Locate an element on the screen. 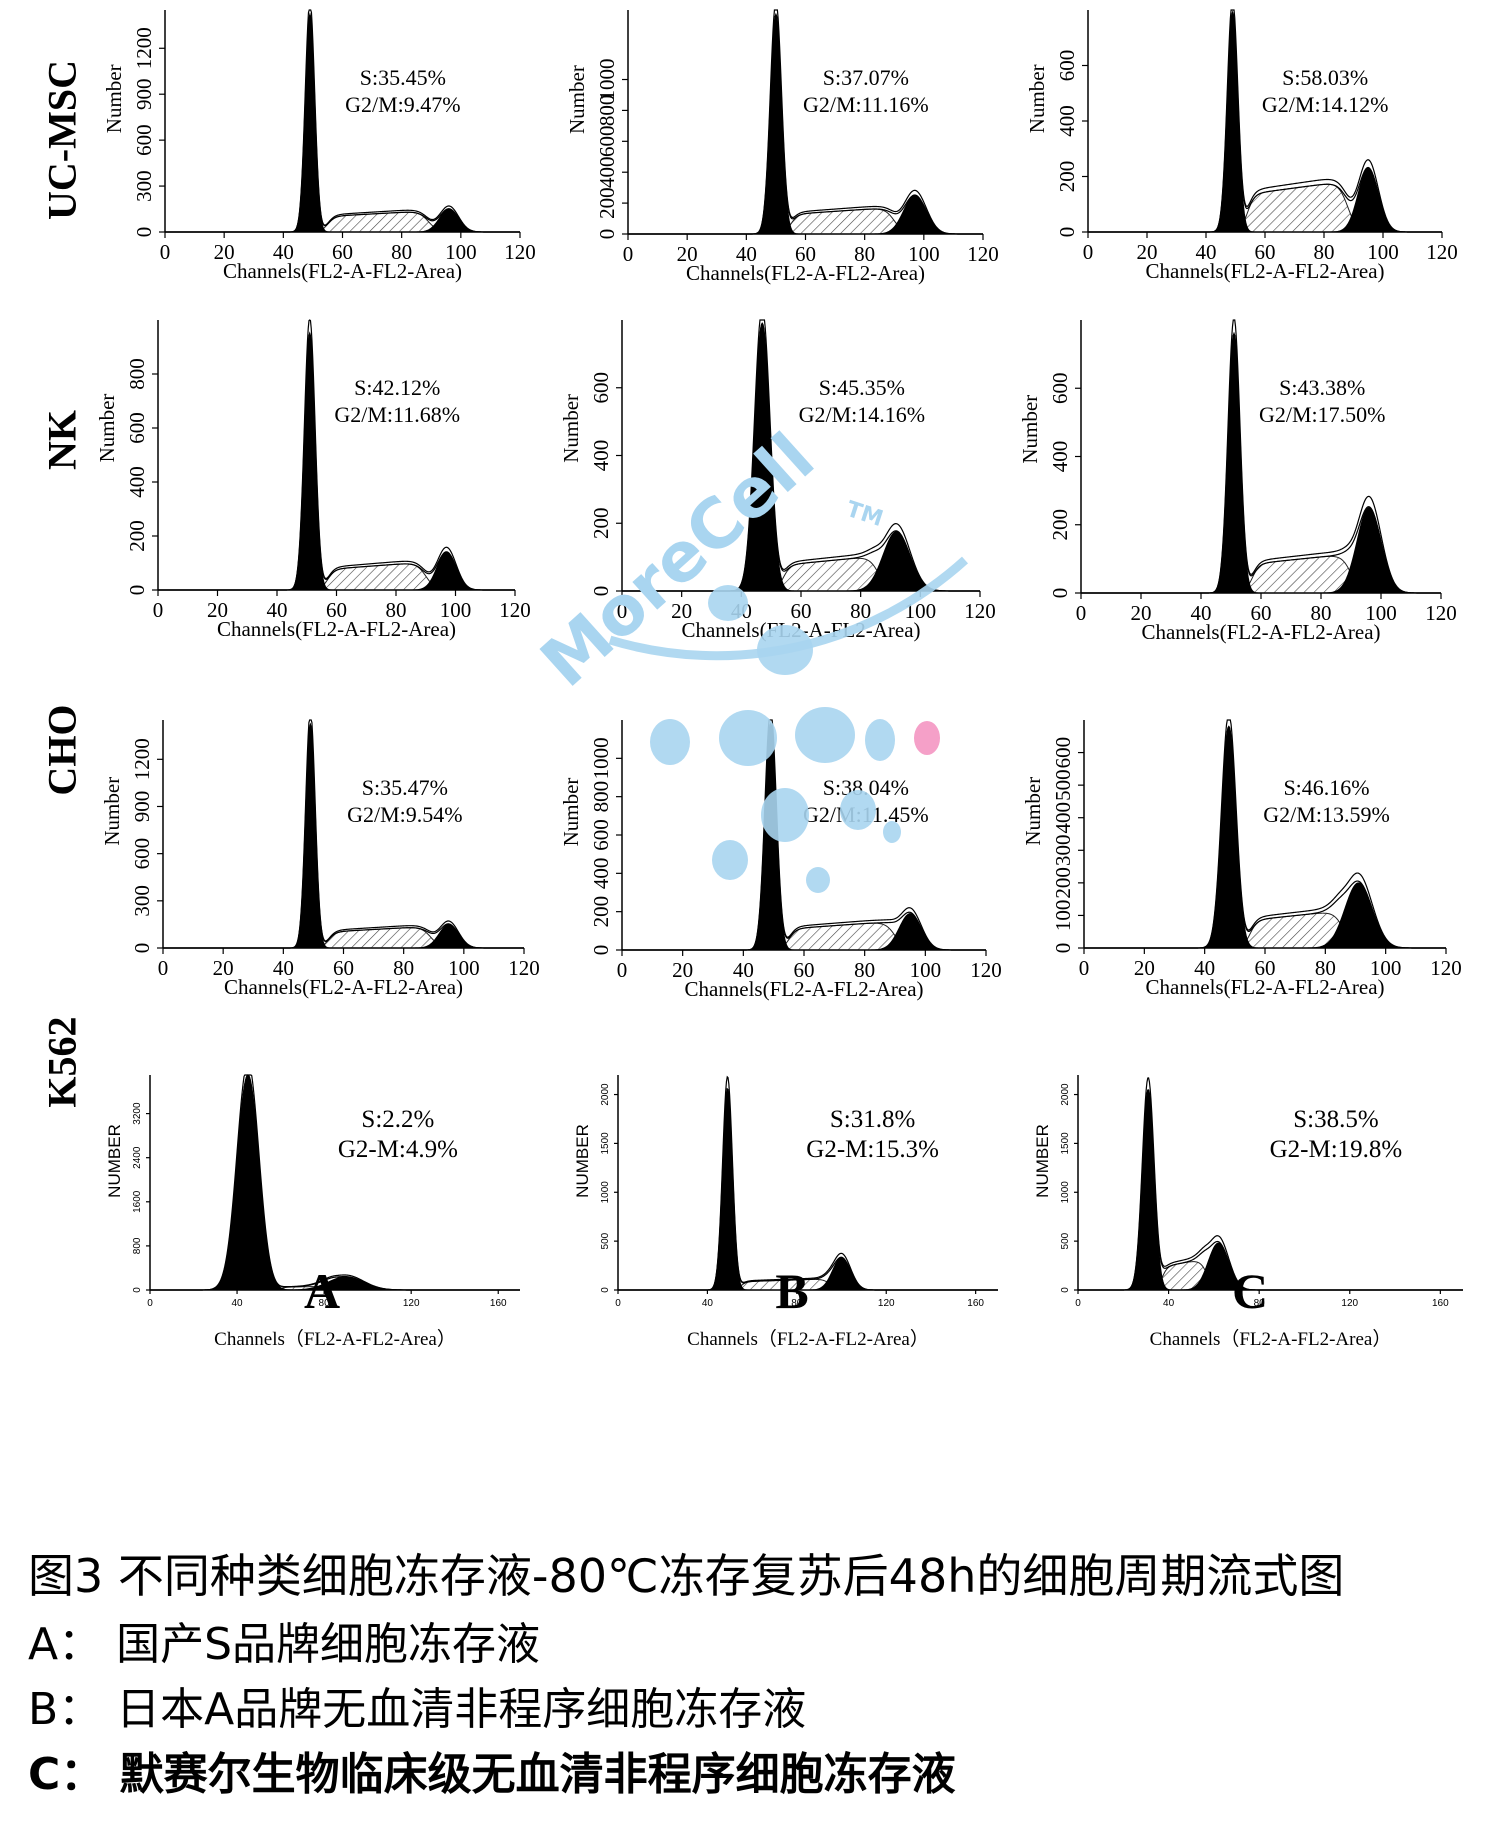 The height and width of the screenshot is (1826, 1488). g2m-percentage: G2-M:4.9% is located at coordinates (398, 1149).